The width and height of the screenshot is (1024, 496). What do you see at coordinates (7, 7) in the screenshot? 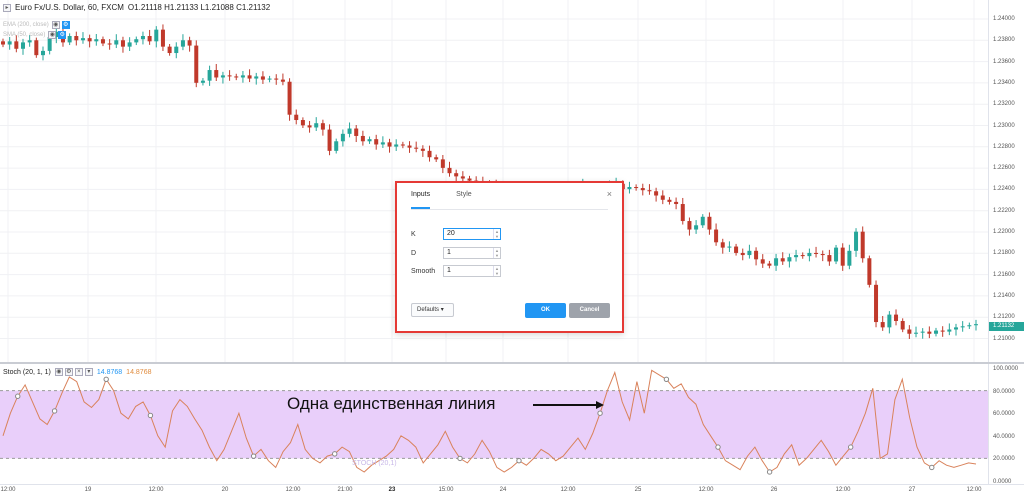
I see `collapse-icon: ▸` at bounding box center [7, 7].